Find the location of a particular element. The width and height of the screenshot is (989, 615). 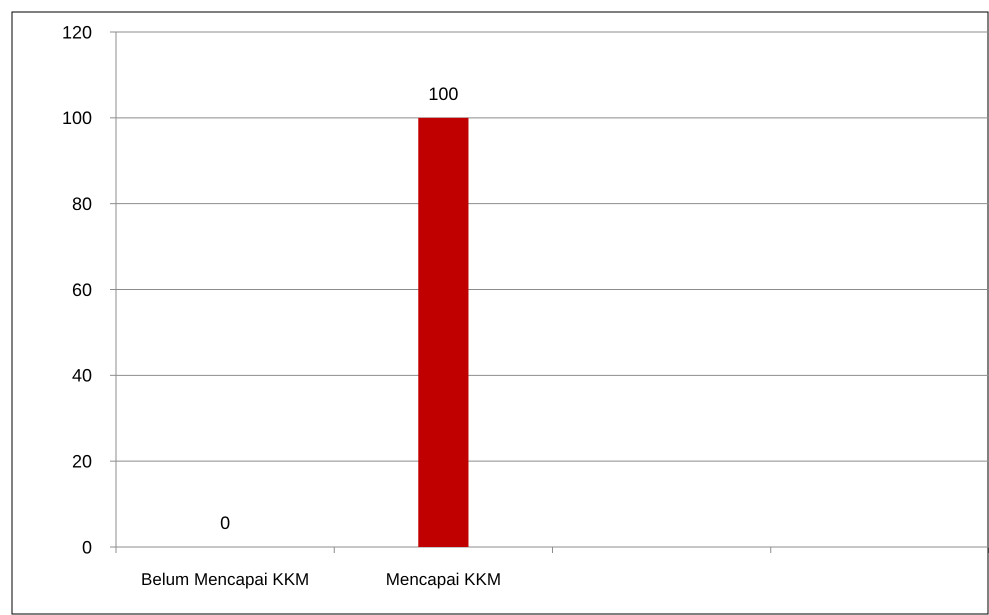

y-tick-label: 20 is located at coordinates (82, 461).